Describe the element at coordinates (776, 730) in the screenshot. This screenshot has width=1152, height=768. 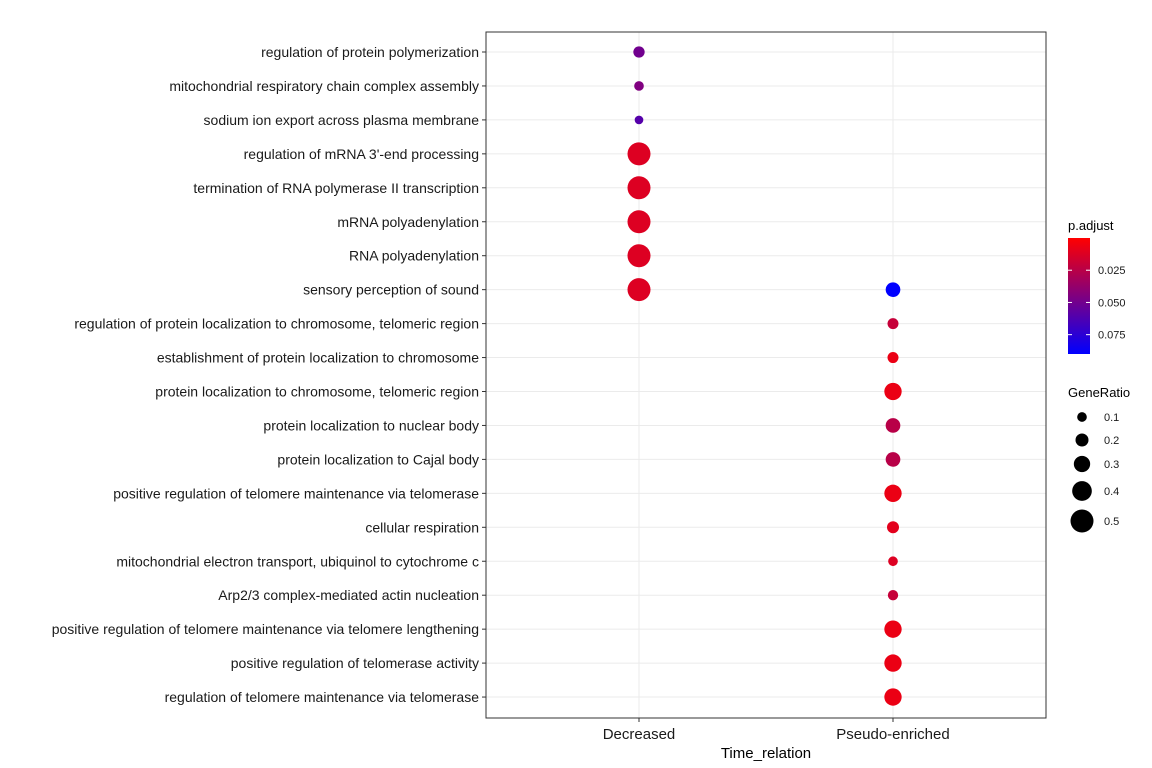
I see `x-axis: Decreased Pseudo-enriched` at that location.